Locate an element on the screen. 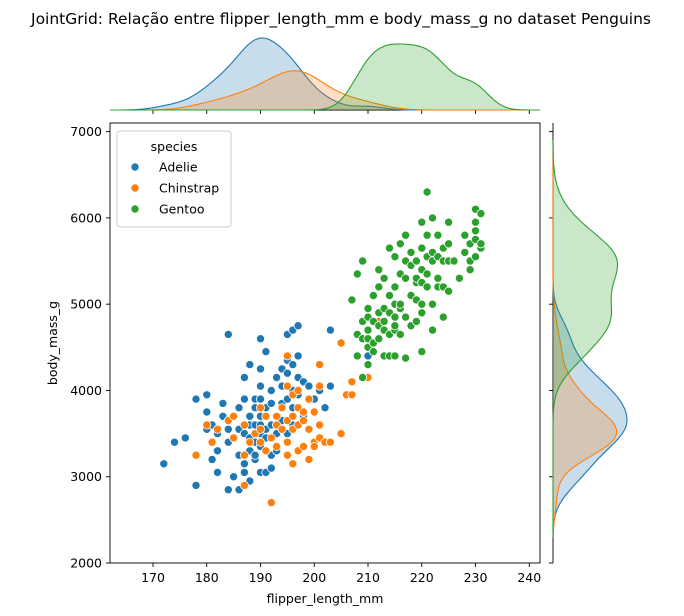 Image resolution: width=684 pixels, height=616 pixels. right-marginal-kde is located at coordinates (588, 343).